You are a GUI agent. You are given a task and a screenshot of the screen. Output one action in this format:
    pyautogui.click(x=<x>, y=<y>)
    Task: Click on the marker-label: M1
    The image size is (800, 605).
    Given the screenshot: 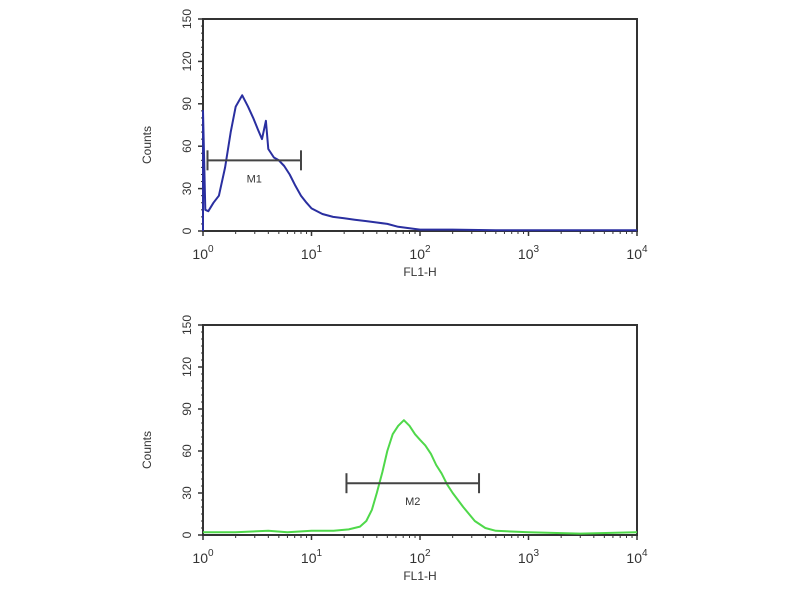 What is the action you would take?
    pyautogui.click(x=254, y=179)
    